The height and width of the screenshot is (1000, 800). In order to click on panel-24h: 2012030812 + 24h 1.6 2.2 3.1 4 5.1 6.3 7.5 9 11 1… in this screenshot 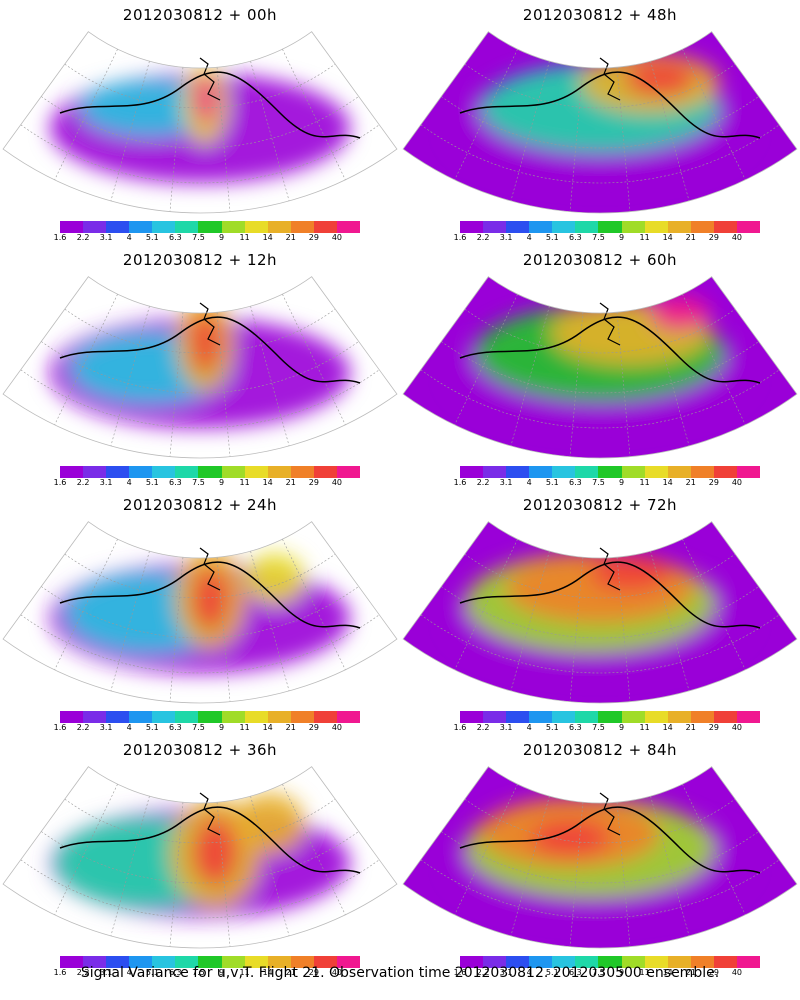, I will do `click(200, 612)`.